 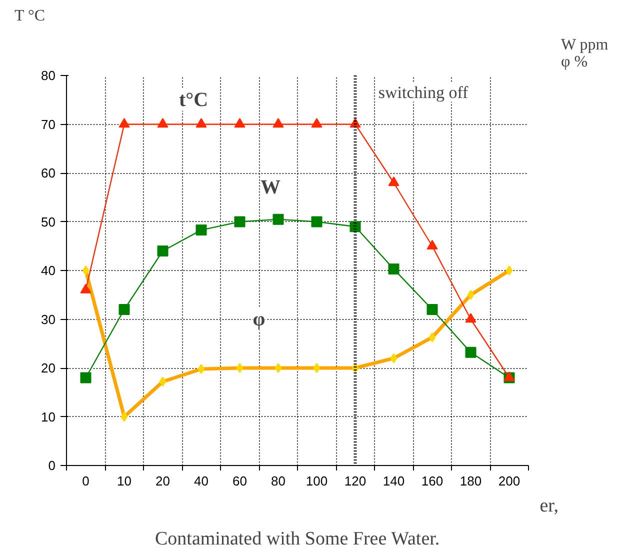 What do you see at coordinates (549, 506) in the screenshot?
I see `text: er,` at bounding box center [549, 506].